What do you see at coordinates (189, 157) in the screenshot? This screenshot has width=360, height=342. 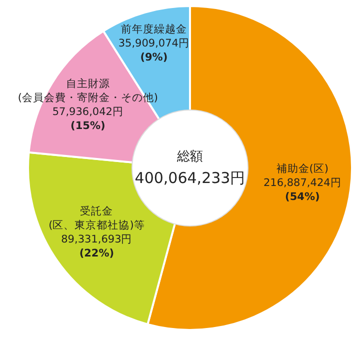 I see `text: 総額` at bounding box center [189, 157].